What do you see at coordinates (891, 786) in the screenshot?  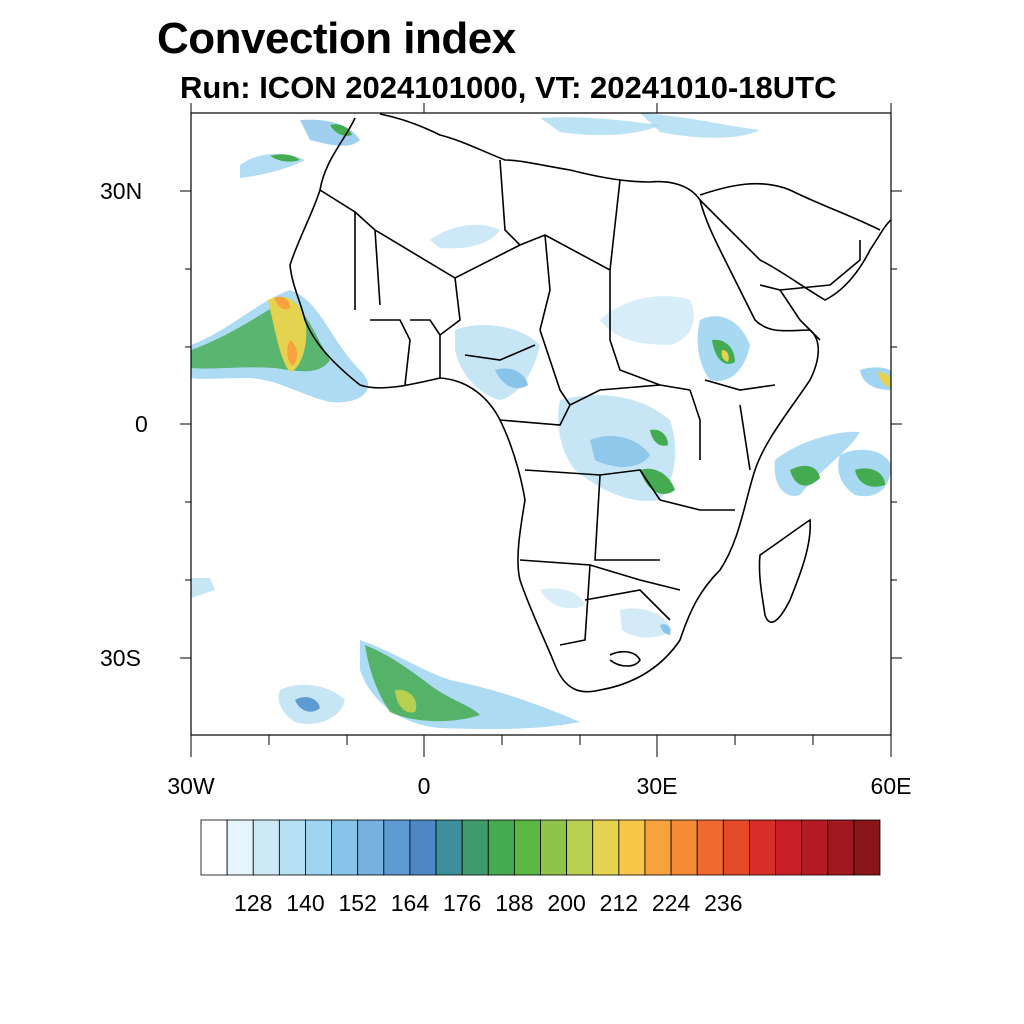 I see `lon-label-60e: 60E` at bounding box center [891, 786].